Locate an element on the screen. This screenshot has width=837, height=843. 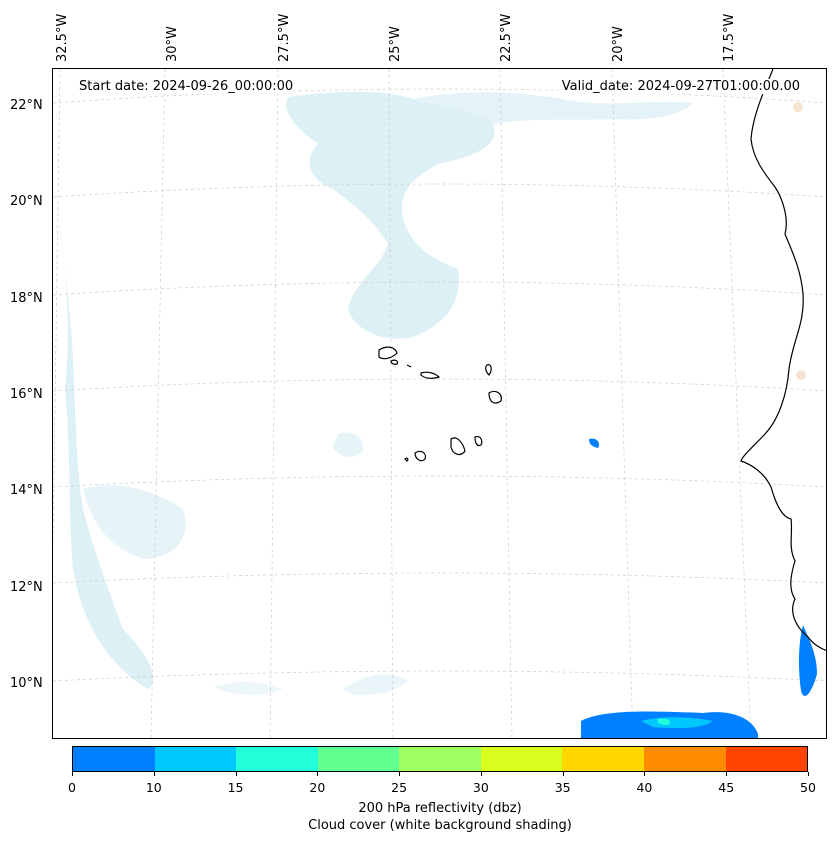
colorbar-tick-label: 45 is located at coordinates (726, 787).